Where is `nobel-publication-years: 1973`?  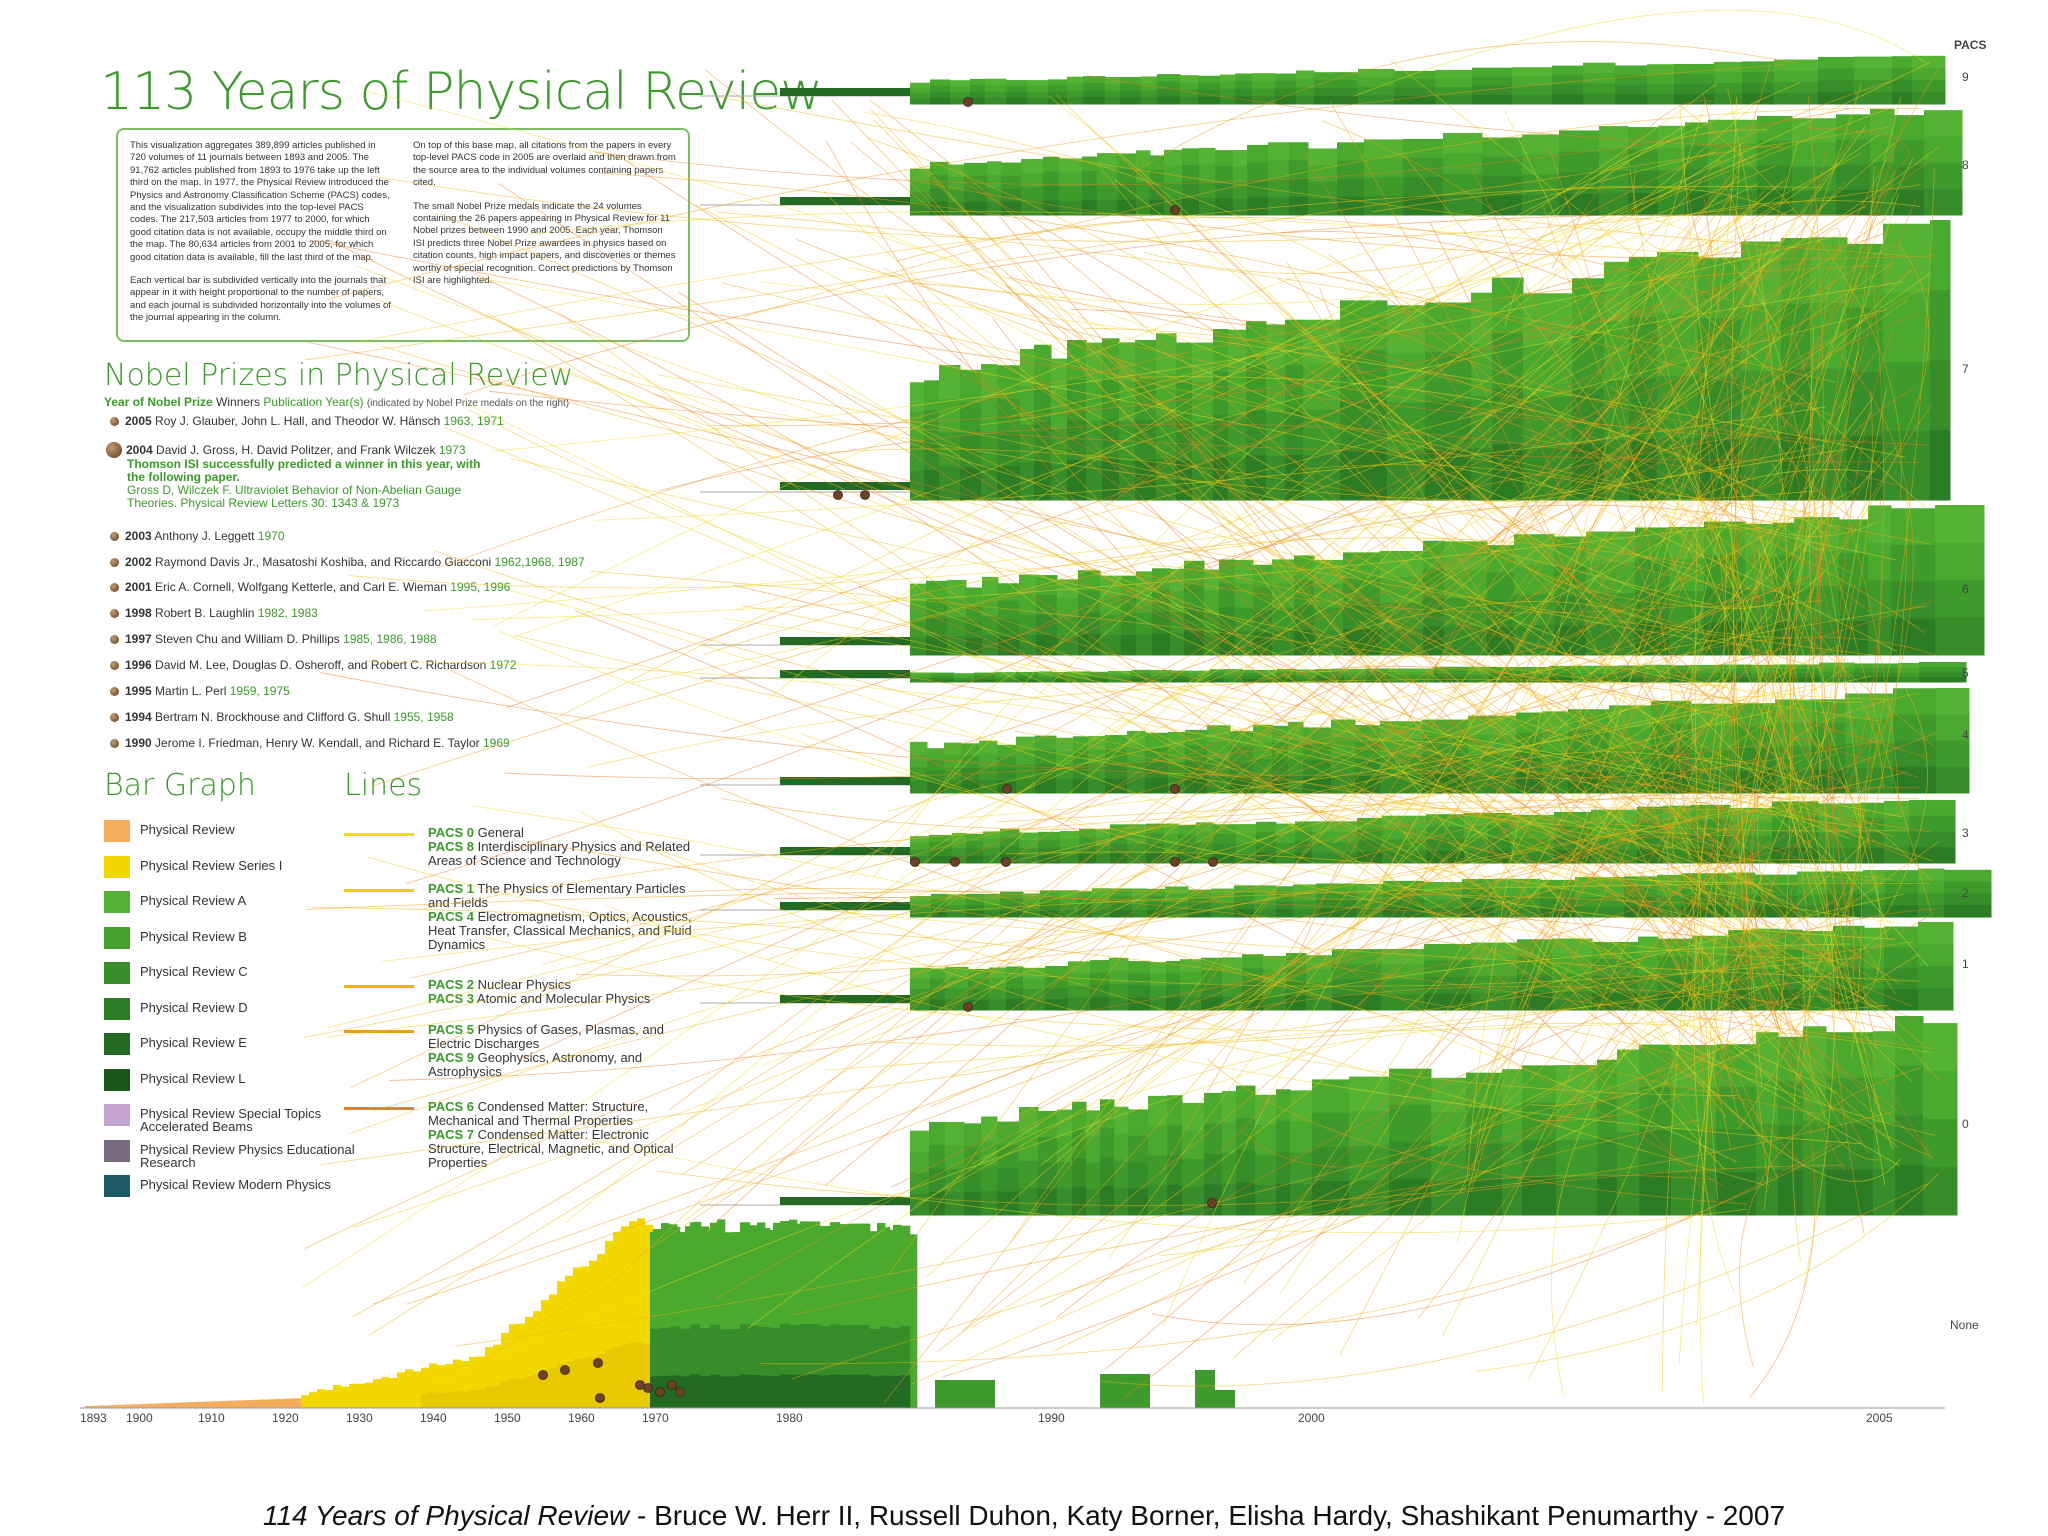
nobel-publication-years: 1973 is located at coordinates (452, 450).